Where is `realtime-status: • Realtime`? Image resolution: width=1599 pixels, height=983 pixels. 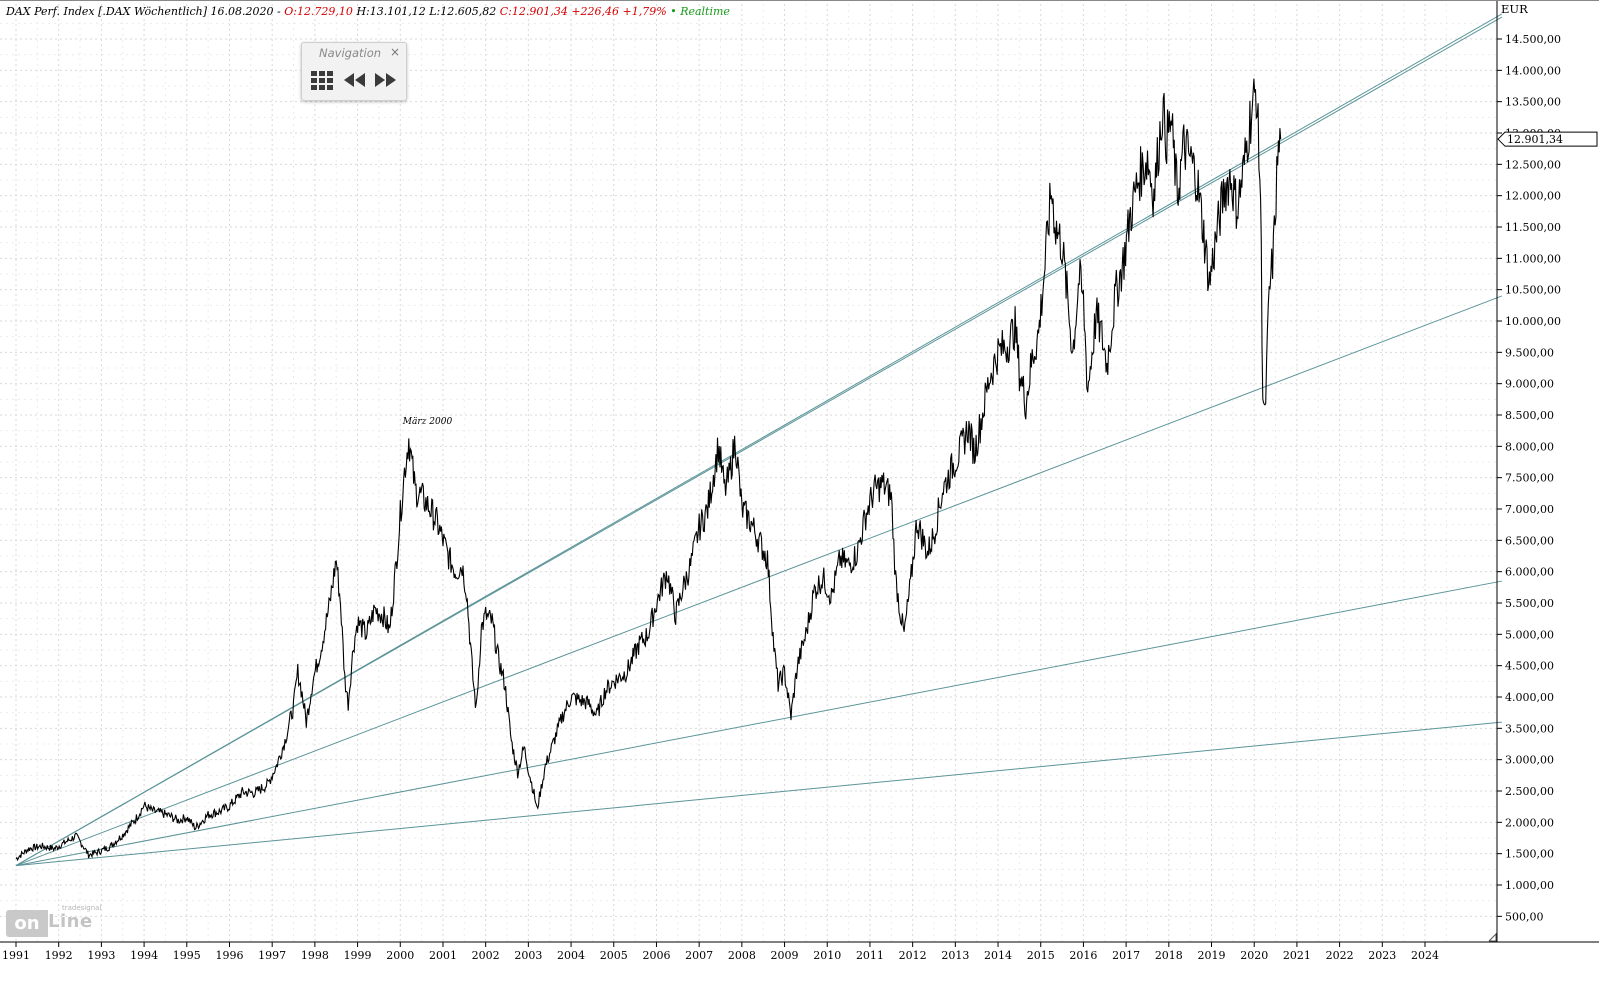
realtime-status: • Realtime is located at coordinates (700, 11).